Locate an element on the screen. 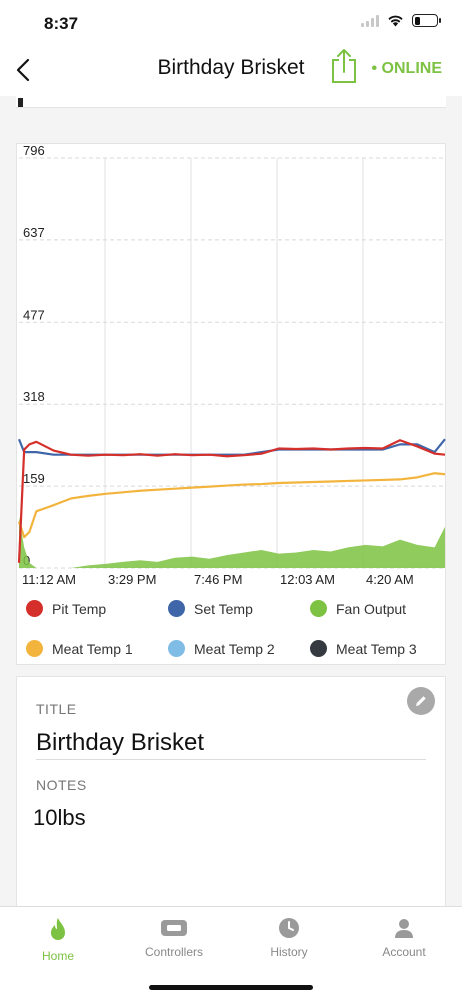 This screenshot has height=1000, width=462. tab-account: Account is located at coordinates (404, 938).